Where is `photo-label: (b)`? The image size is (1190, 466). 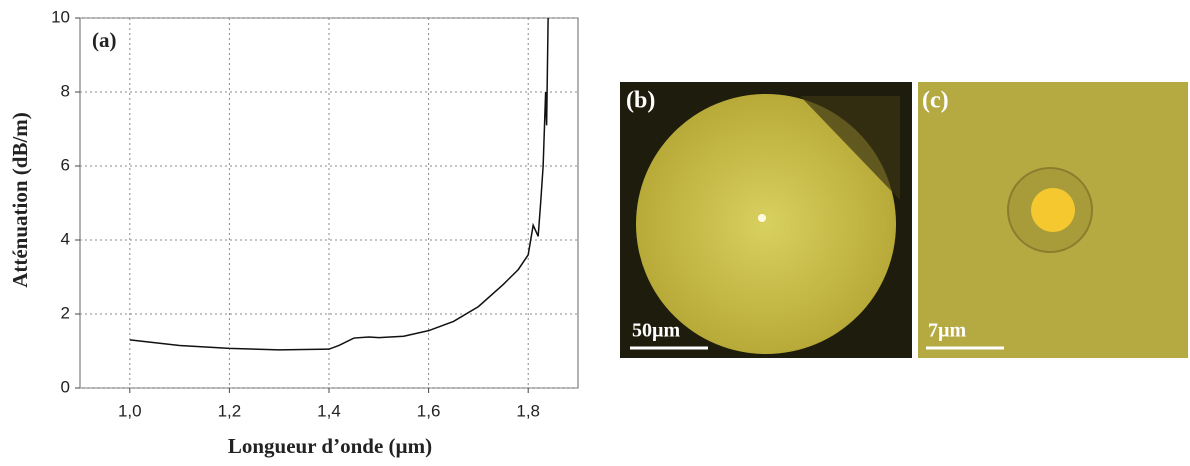 photo-label: (b) is located at coordinates (640, 101).